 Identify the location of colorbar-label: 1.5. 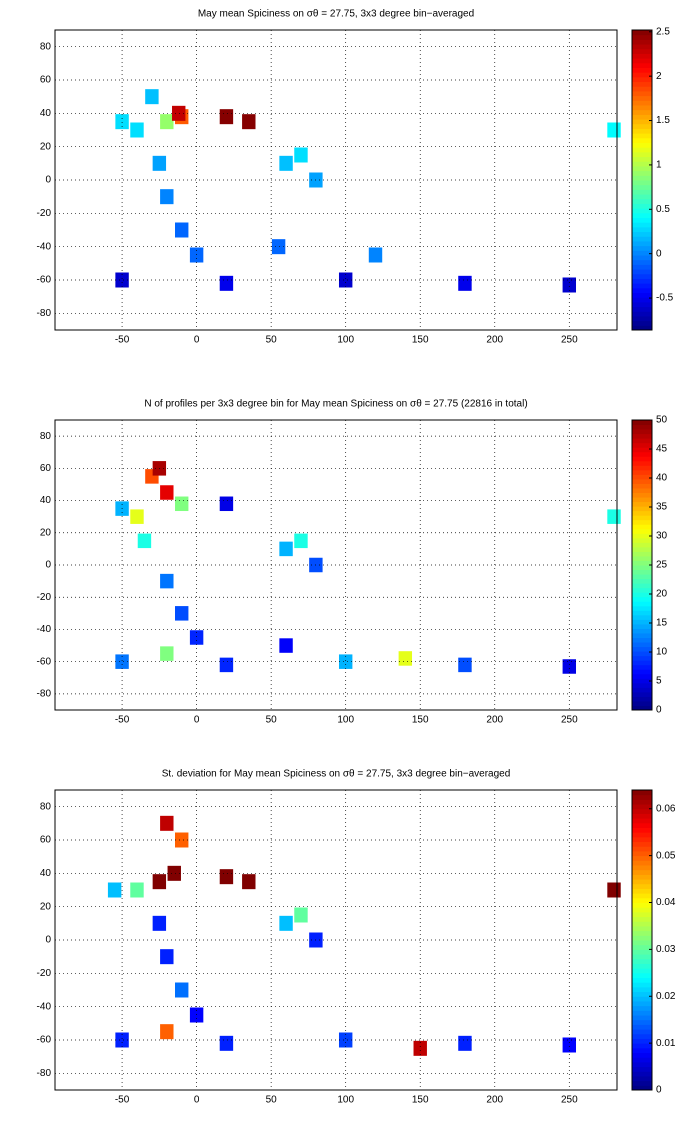
(663, 120).